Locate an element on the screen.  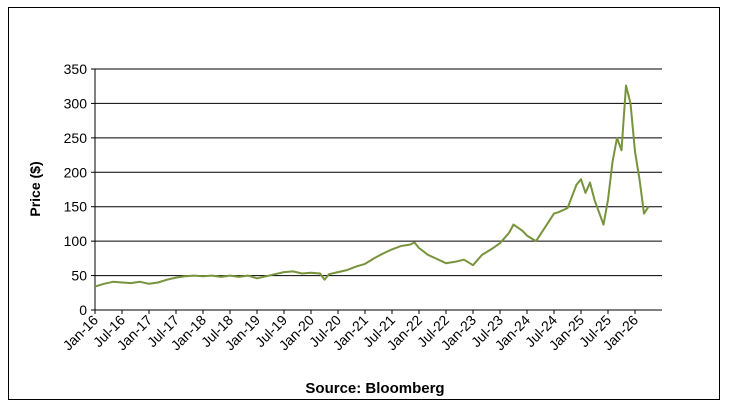
y-tick-label: 100 is located at coordinates (76, 241).